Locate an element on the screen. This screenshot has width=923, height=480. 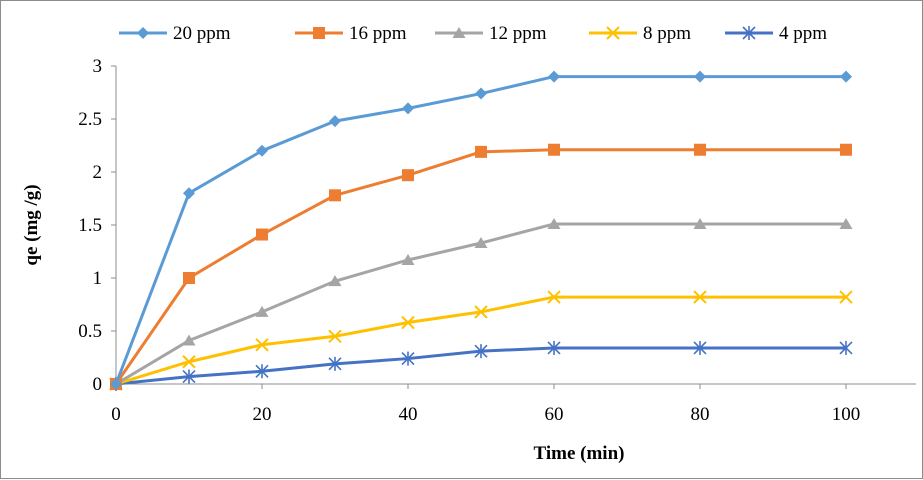
legend-label: 16 ppm is located at coordinates (378, 33).